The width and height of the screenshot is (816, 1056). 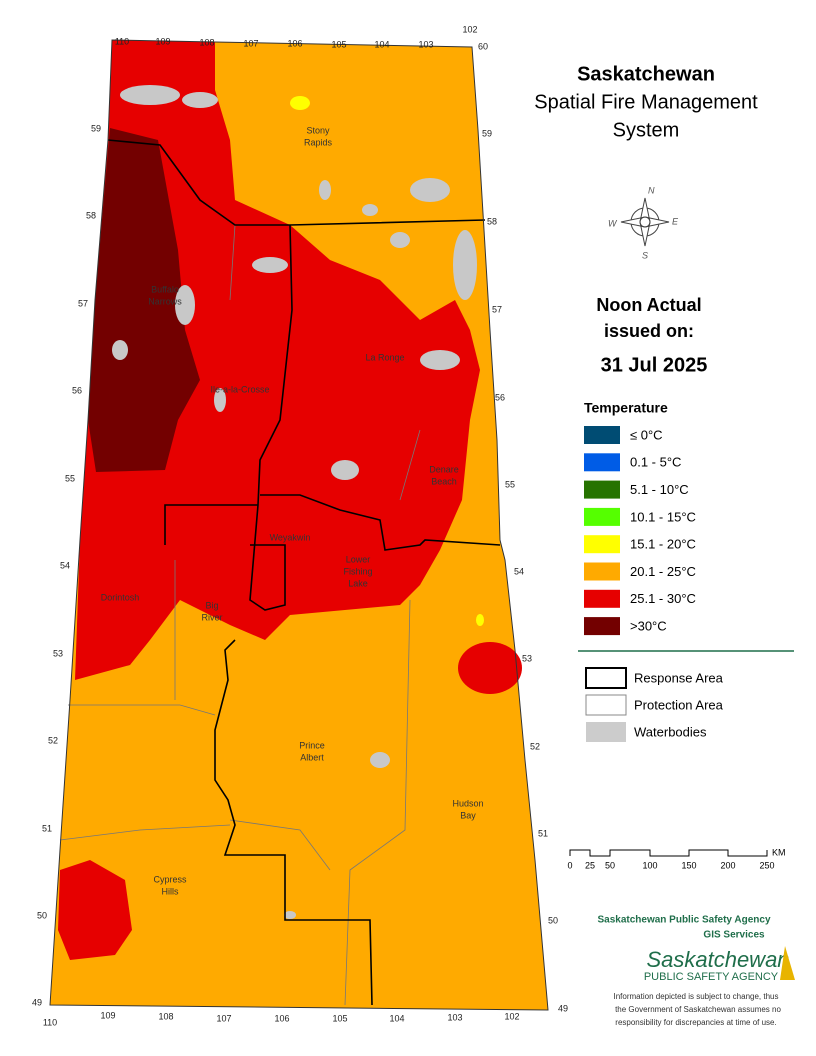 I want to click on boundary-label: Response Area, so click(x=679, y=677).